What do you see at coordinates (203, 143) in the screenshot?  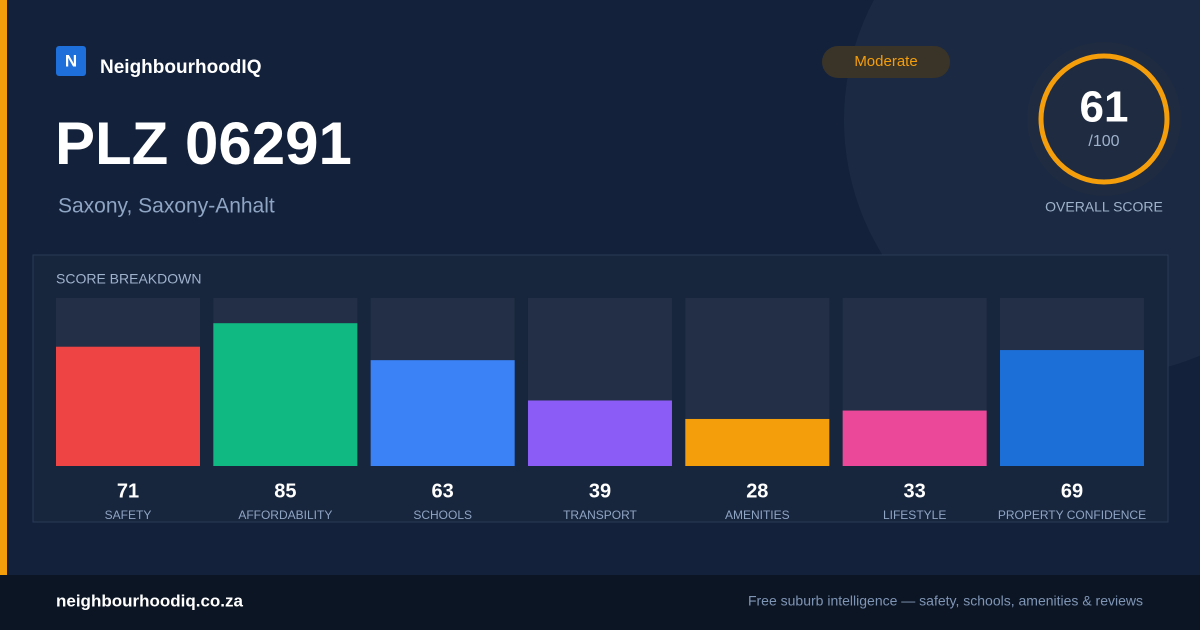 I see `title: PLZ 06291` at bounding box center [203, 143].